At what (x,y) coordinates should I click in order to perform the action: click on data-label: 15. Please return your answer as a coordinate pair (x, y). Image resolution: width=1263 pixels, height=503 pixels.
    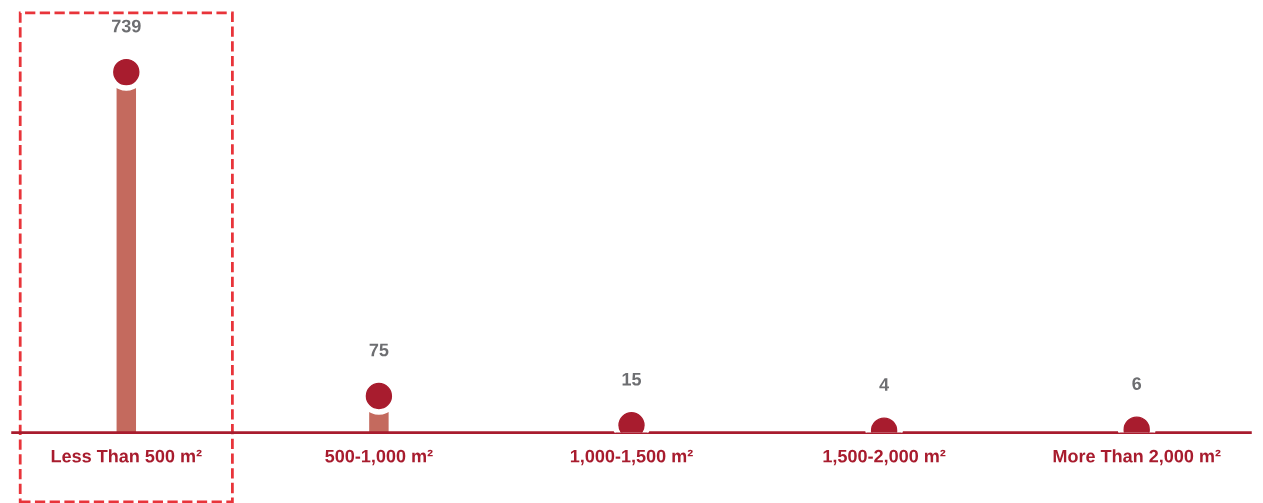
    Looking at the image, I should click on (632, 379).